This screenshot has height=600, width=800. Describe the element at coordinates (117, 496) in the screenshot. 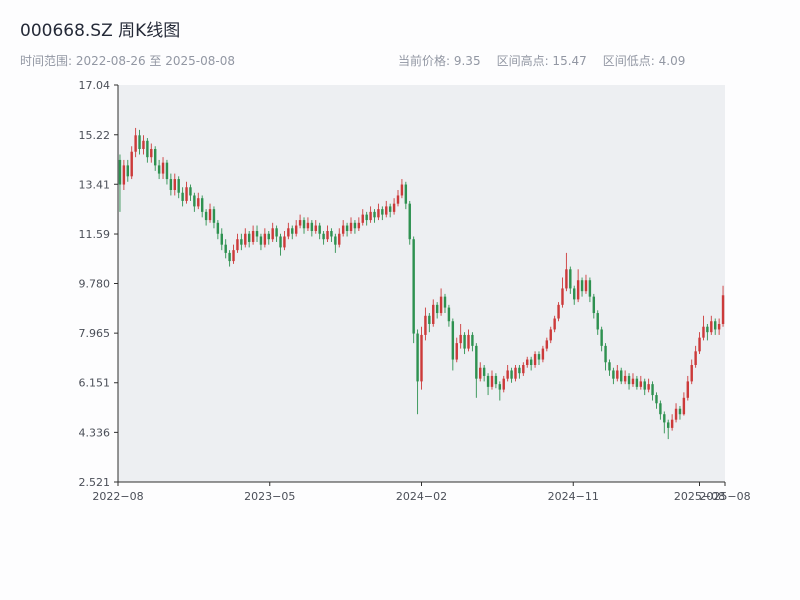

I see `x-axis-label: 2022−08` at that location.